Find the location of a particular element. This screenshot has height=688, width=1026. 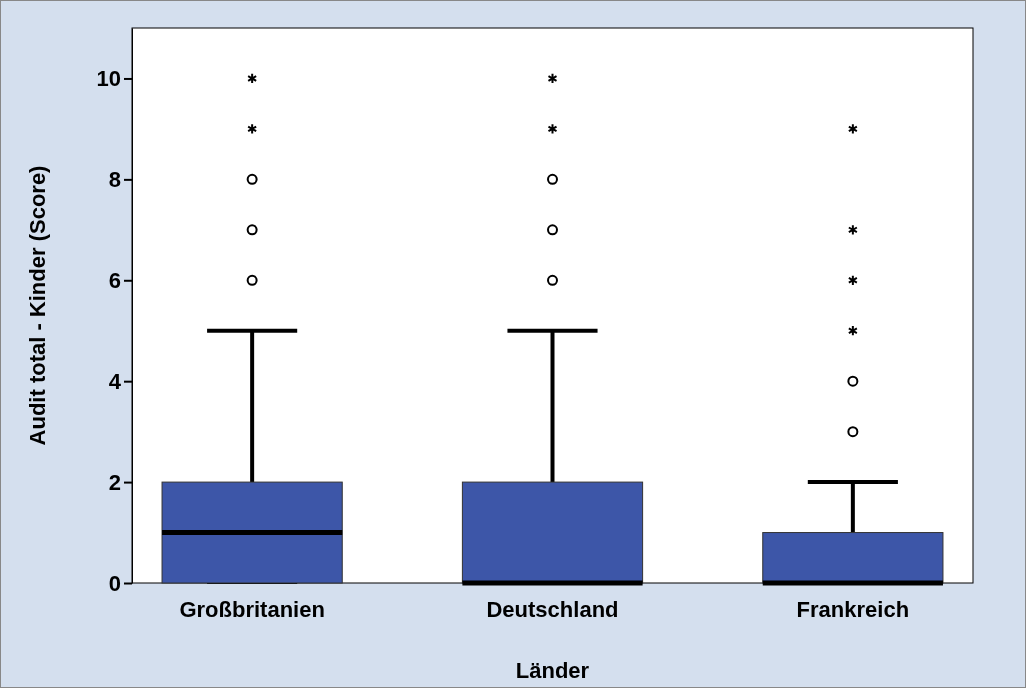

y-tick-label: 2 is located at coordinates (114, 482).